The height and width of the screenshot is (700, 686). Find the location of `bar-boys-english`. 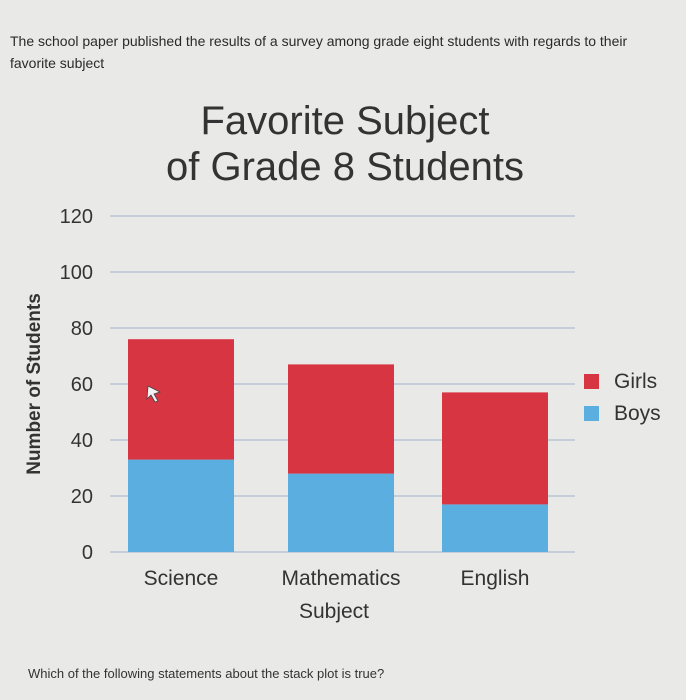

bar-boys-english is located at coordinates (495, 528).